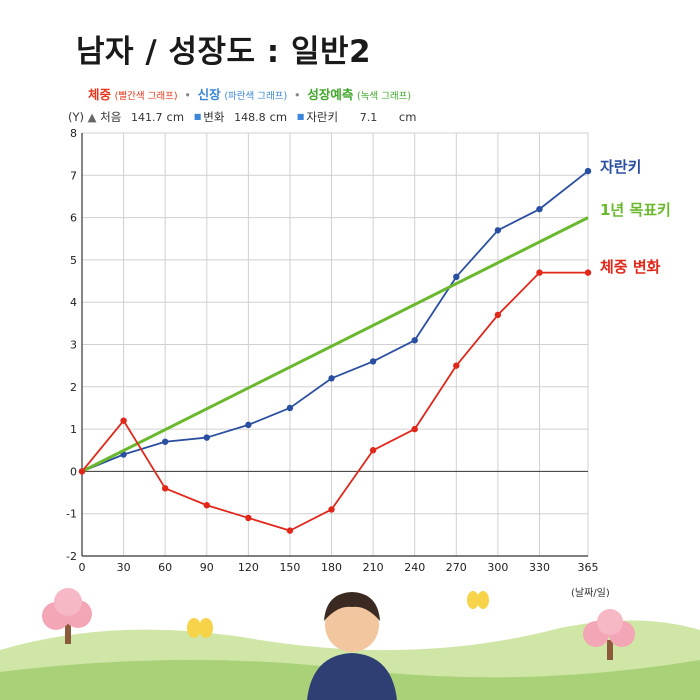 This screenshot has height=700, width=700. I want to click on x-tick-label: 150, so click(289, 567).